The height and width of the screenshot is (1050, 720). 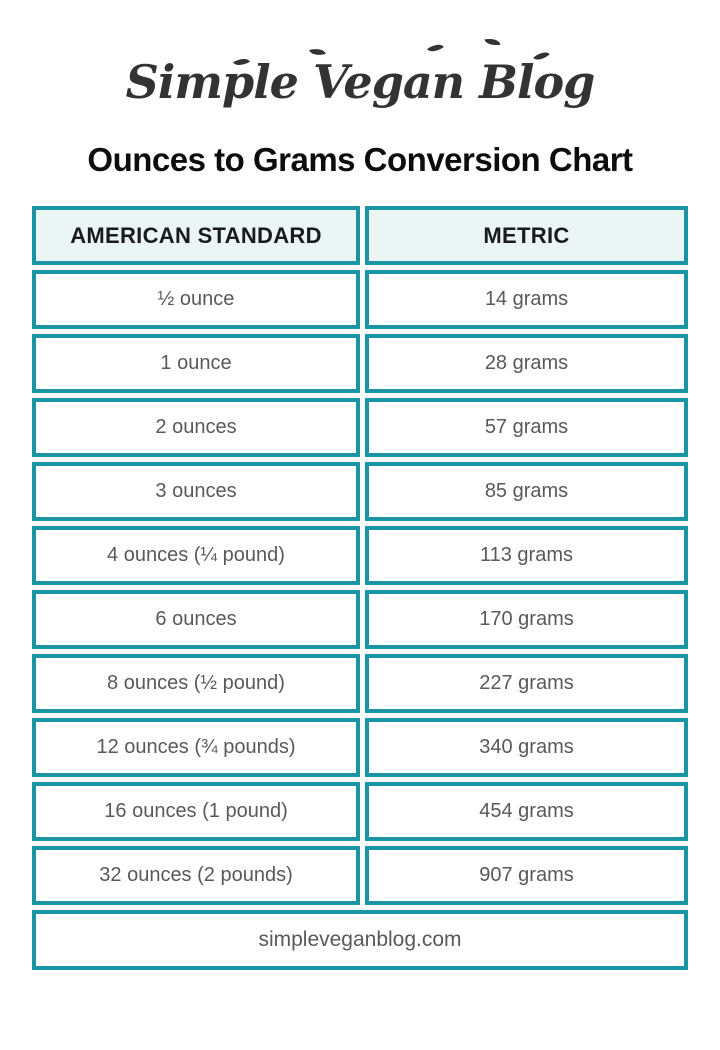 What do you see at coordinates (526, 235) in the screenshot?
I see `column-header-metric: METRIC` at bounding box center [526, 235].